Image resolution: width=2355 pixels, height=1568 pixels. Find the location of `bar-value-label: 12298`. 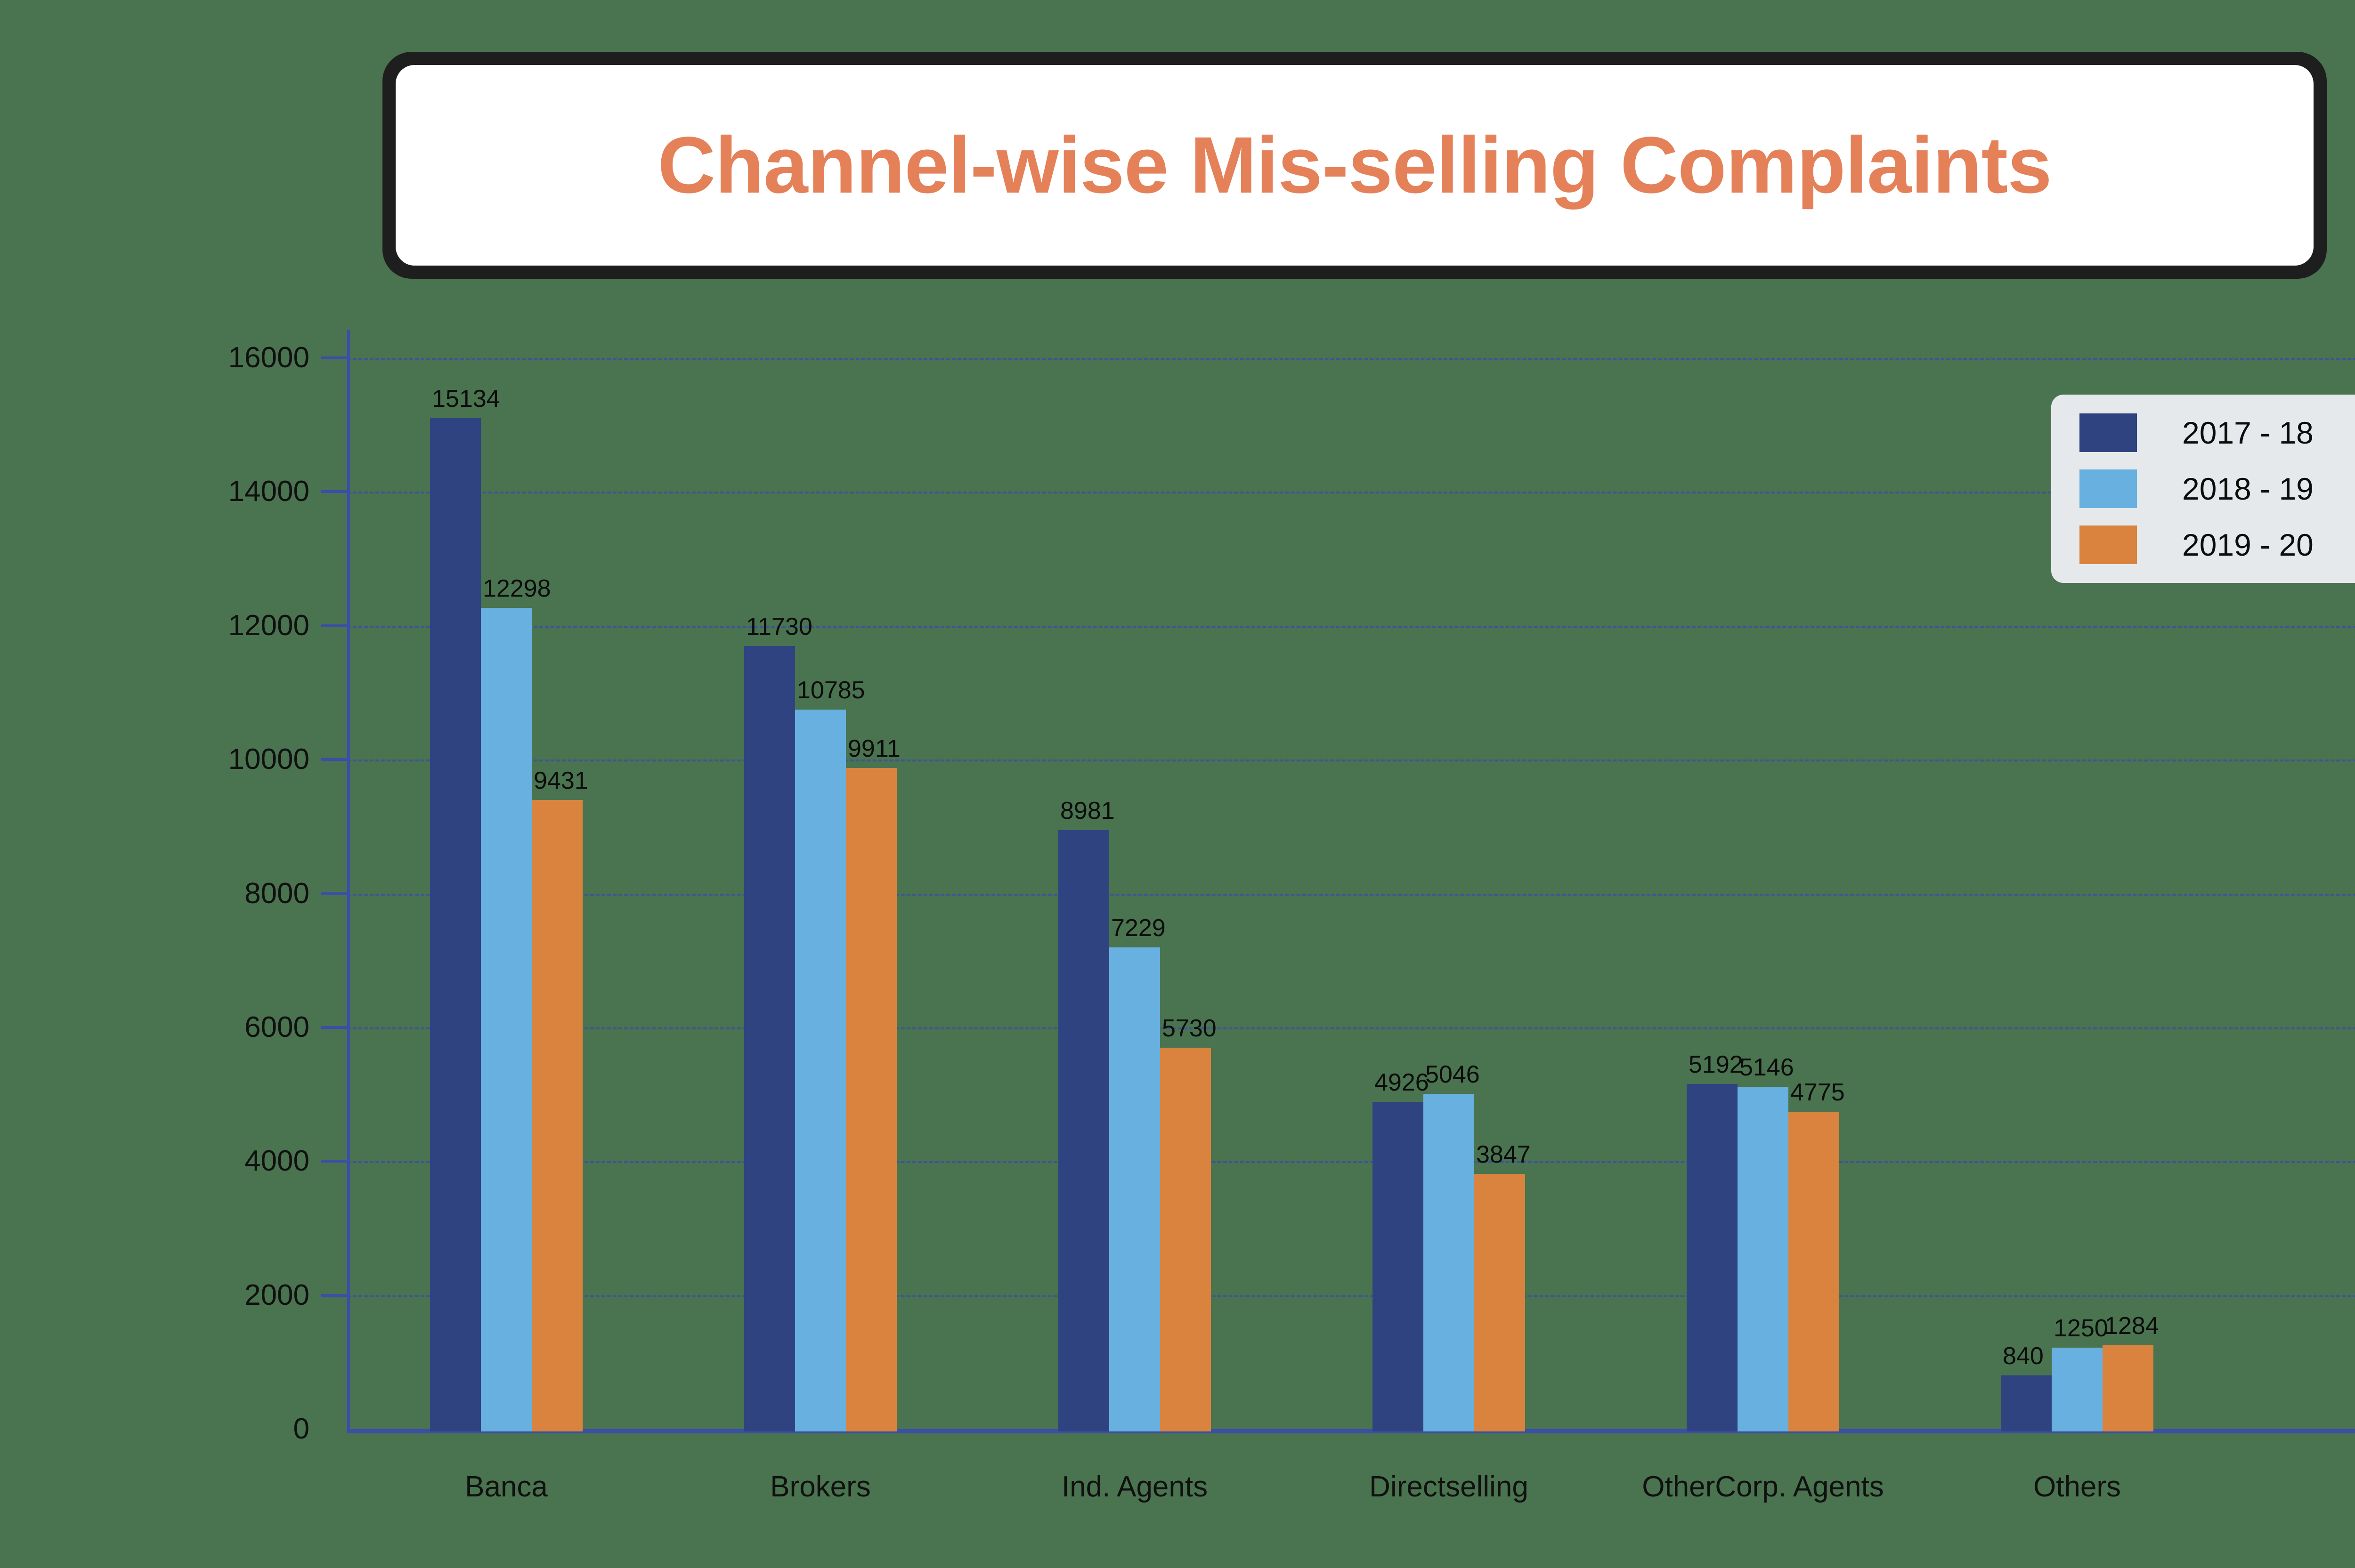

bar-value-label: 12298 is located at coordinates (517, 589).